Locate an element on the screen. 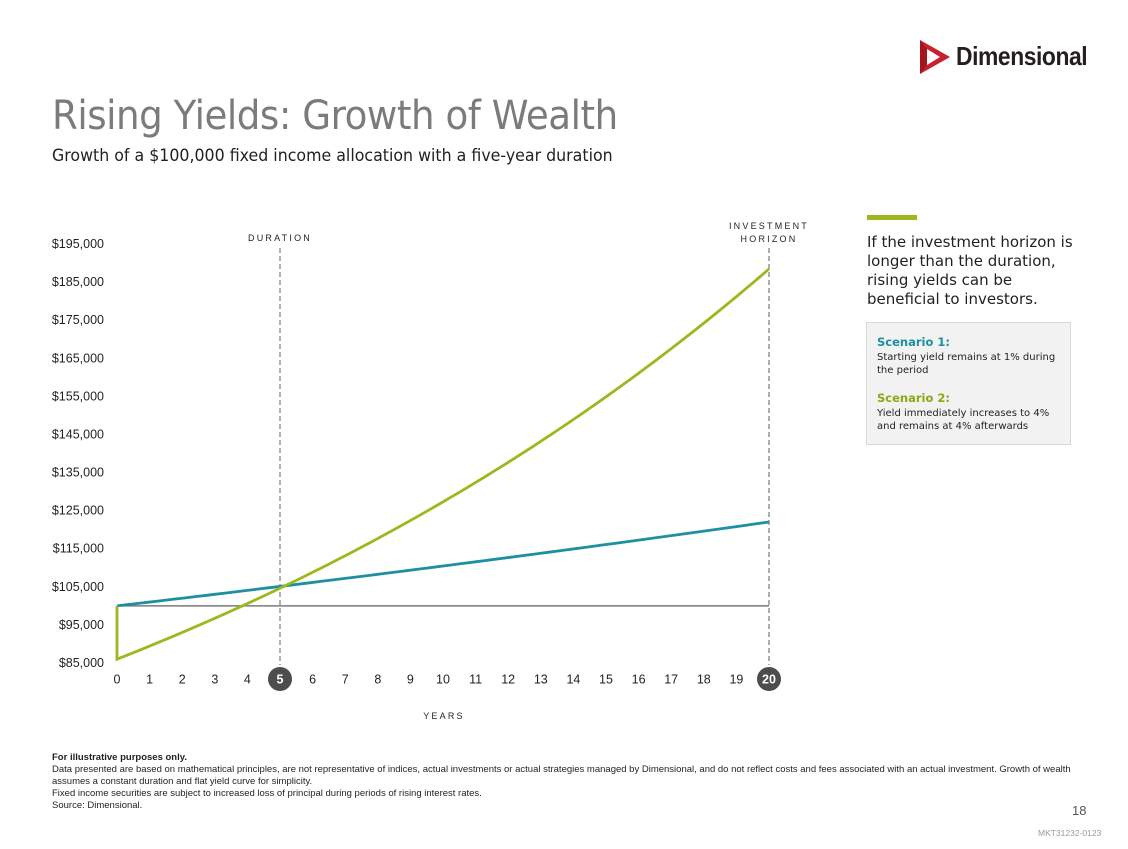  page-number: 18 is located at coordinates (1079, 810).